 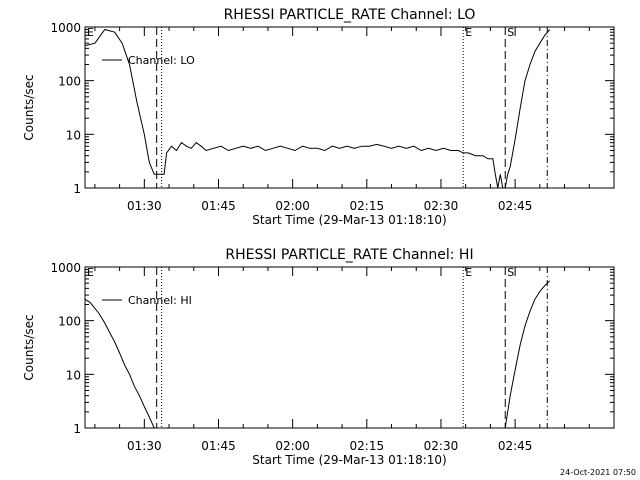 What do you see at coordinates (349, 255) in the screenshot?
I see `chart-title: RHESSI PARTICLE_RATE Channel: HI` at bounding box center [349, 255].